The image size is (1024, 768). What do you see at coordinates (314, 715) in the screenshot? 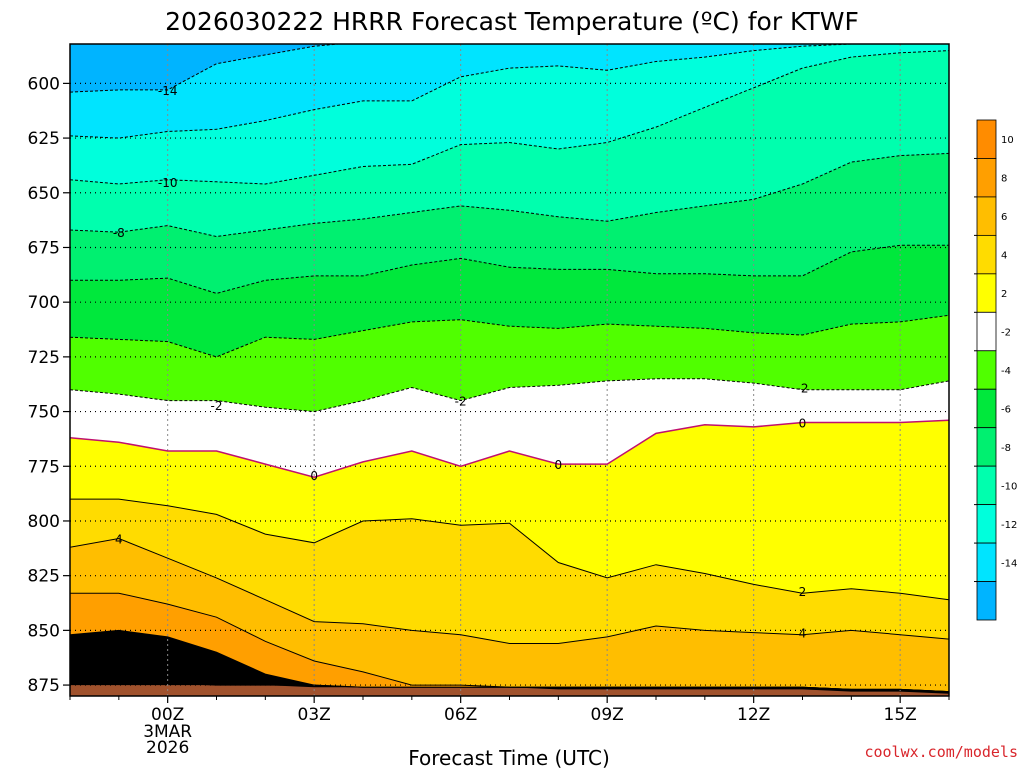
I see `x-tick-label: 03Z` at bounding box center [314, 715].